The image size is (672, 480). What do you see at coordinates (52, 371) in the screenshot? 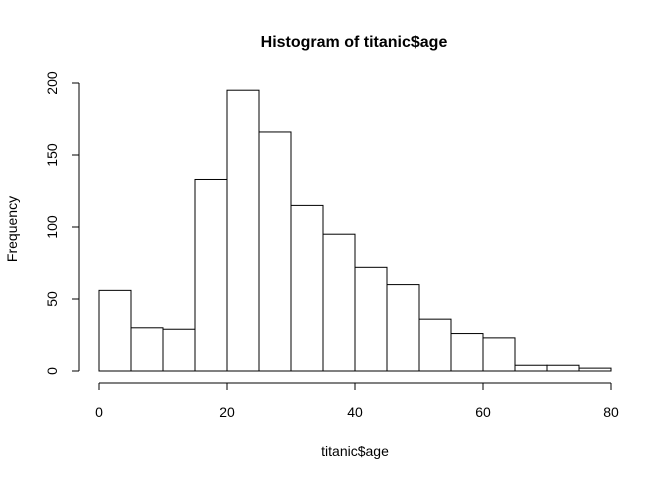
I see `y-tick-label: 0` at bounding box center [52, 371].